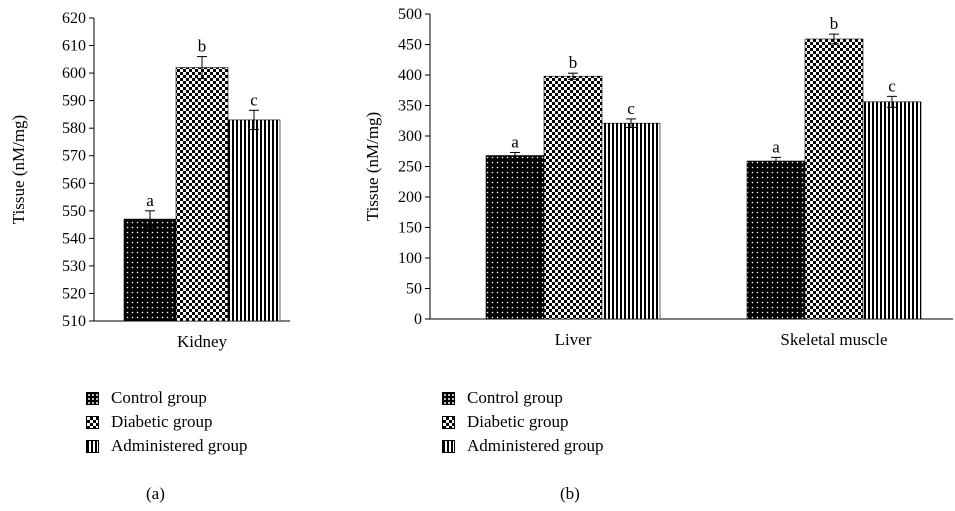 This screenshot has height=511, width=955. What do you see at coordinates (202, 194) in the screenshot?
I see `bar-kidney-diabetic` at bounding box center [202, 194].